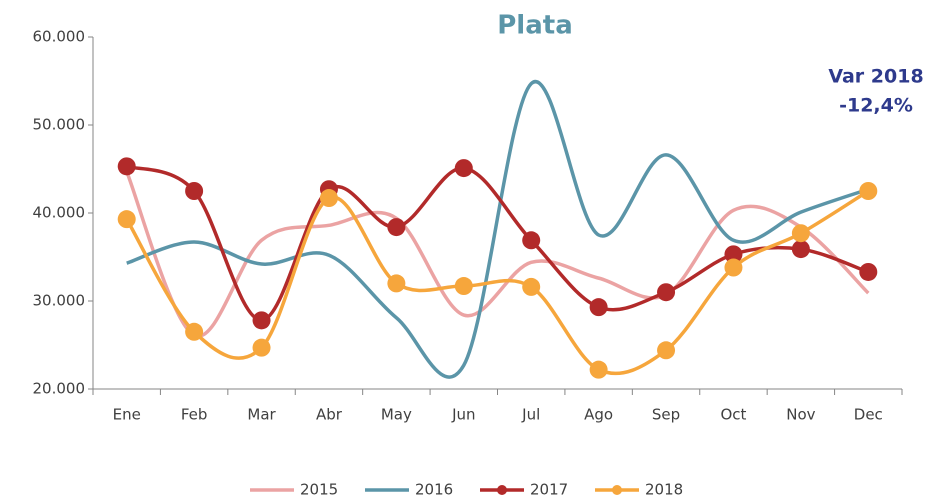 The image size is (950, 498). Describe the element at coordinates (127, 415) in the screenshot. I see `x-tick-label: Ene` at that location.